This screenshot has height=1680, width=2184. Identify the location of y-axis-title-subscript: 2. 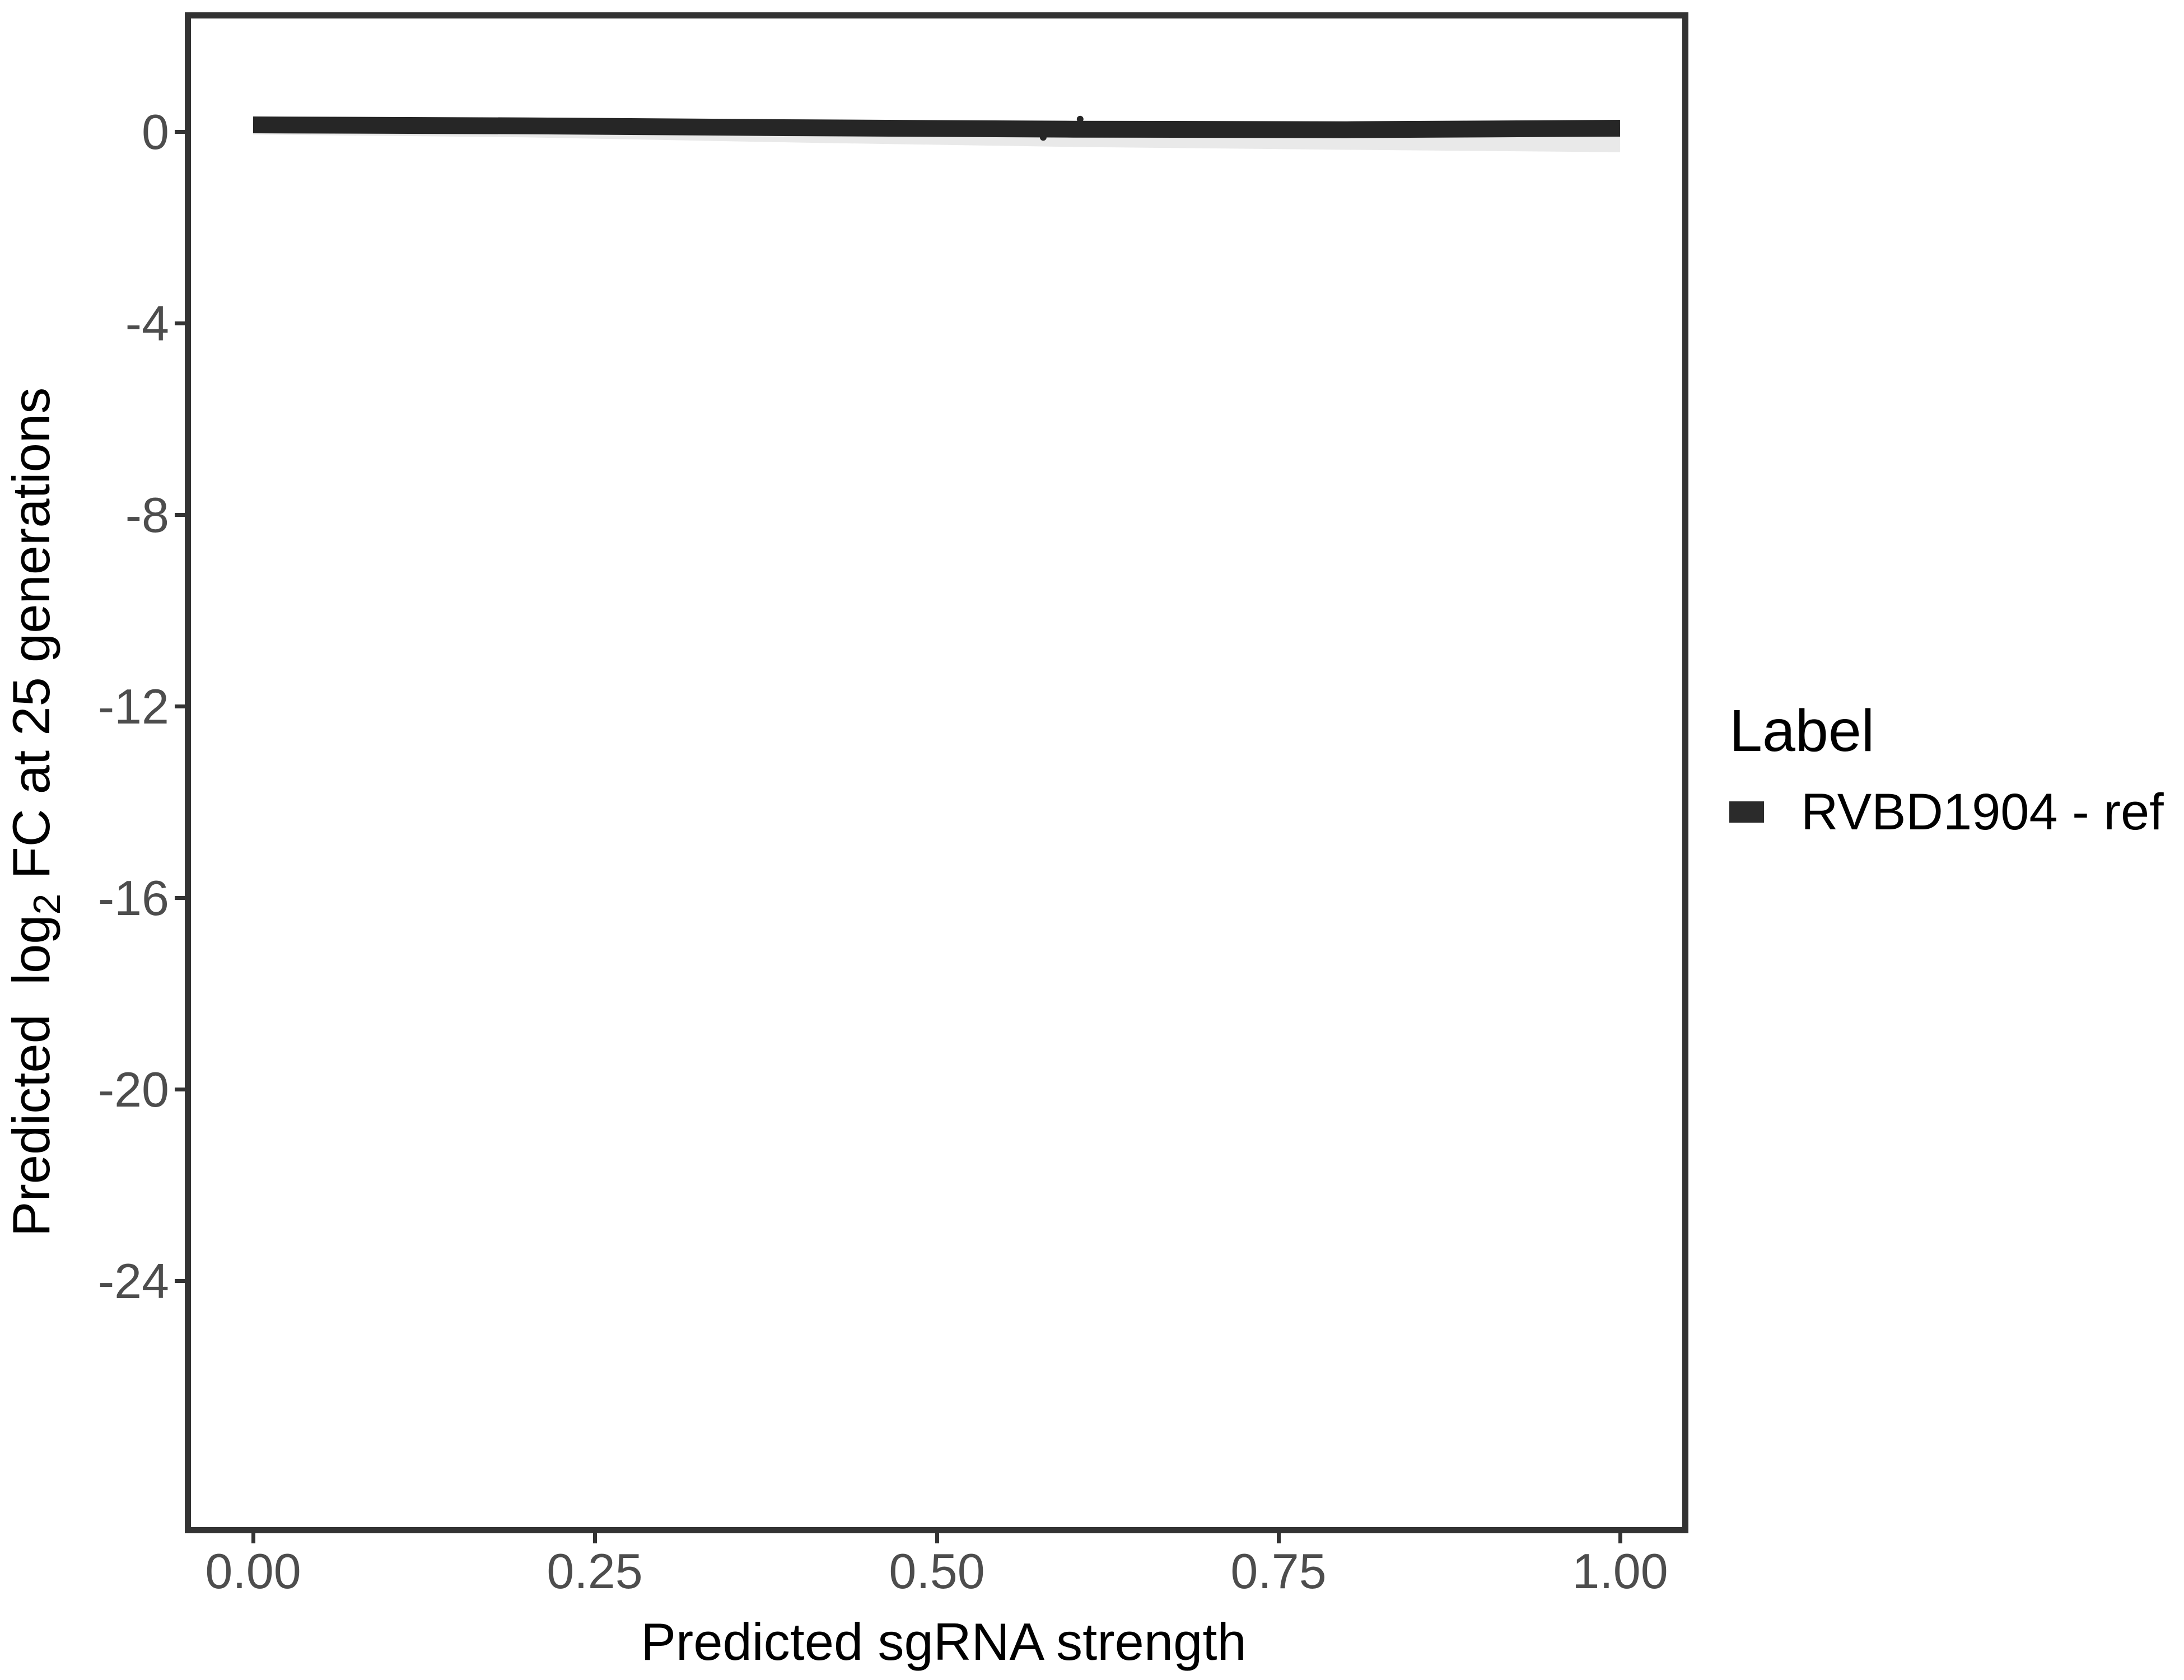
(47, 904).